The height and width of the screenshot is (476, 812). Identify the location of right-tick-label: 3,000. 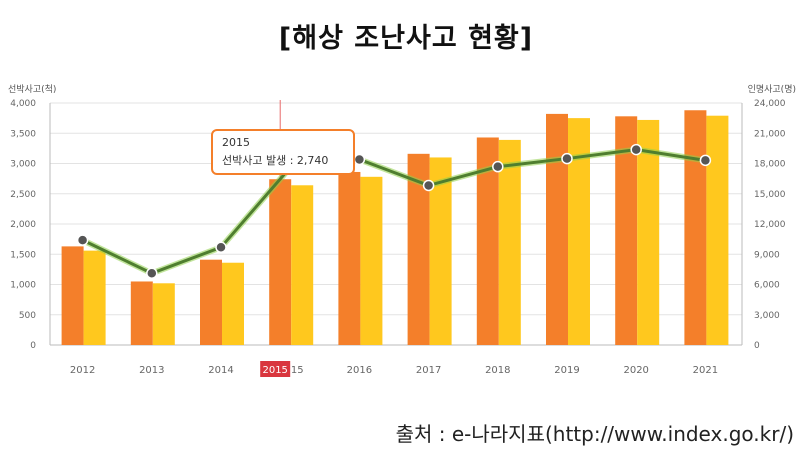
(767, 316).